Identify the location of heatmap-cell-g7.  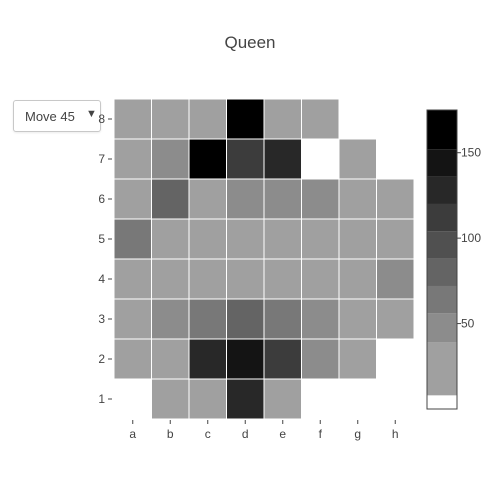
(357, 159).